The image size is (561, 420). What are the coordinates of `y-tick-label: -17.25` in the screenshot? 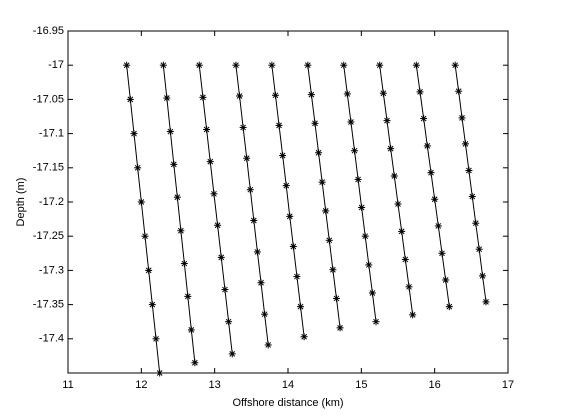 It's located at (48, 236).